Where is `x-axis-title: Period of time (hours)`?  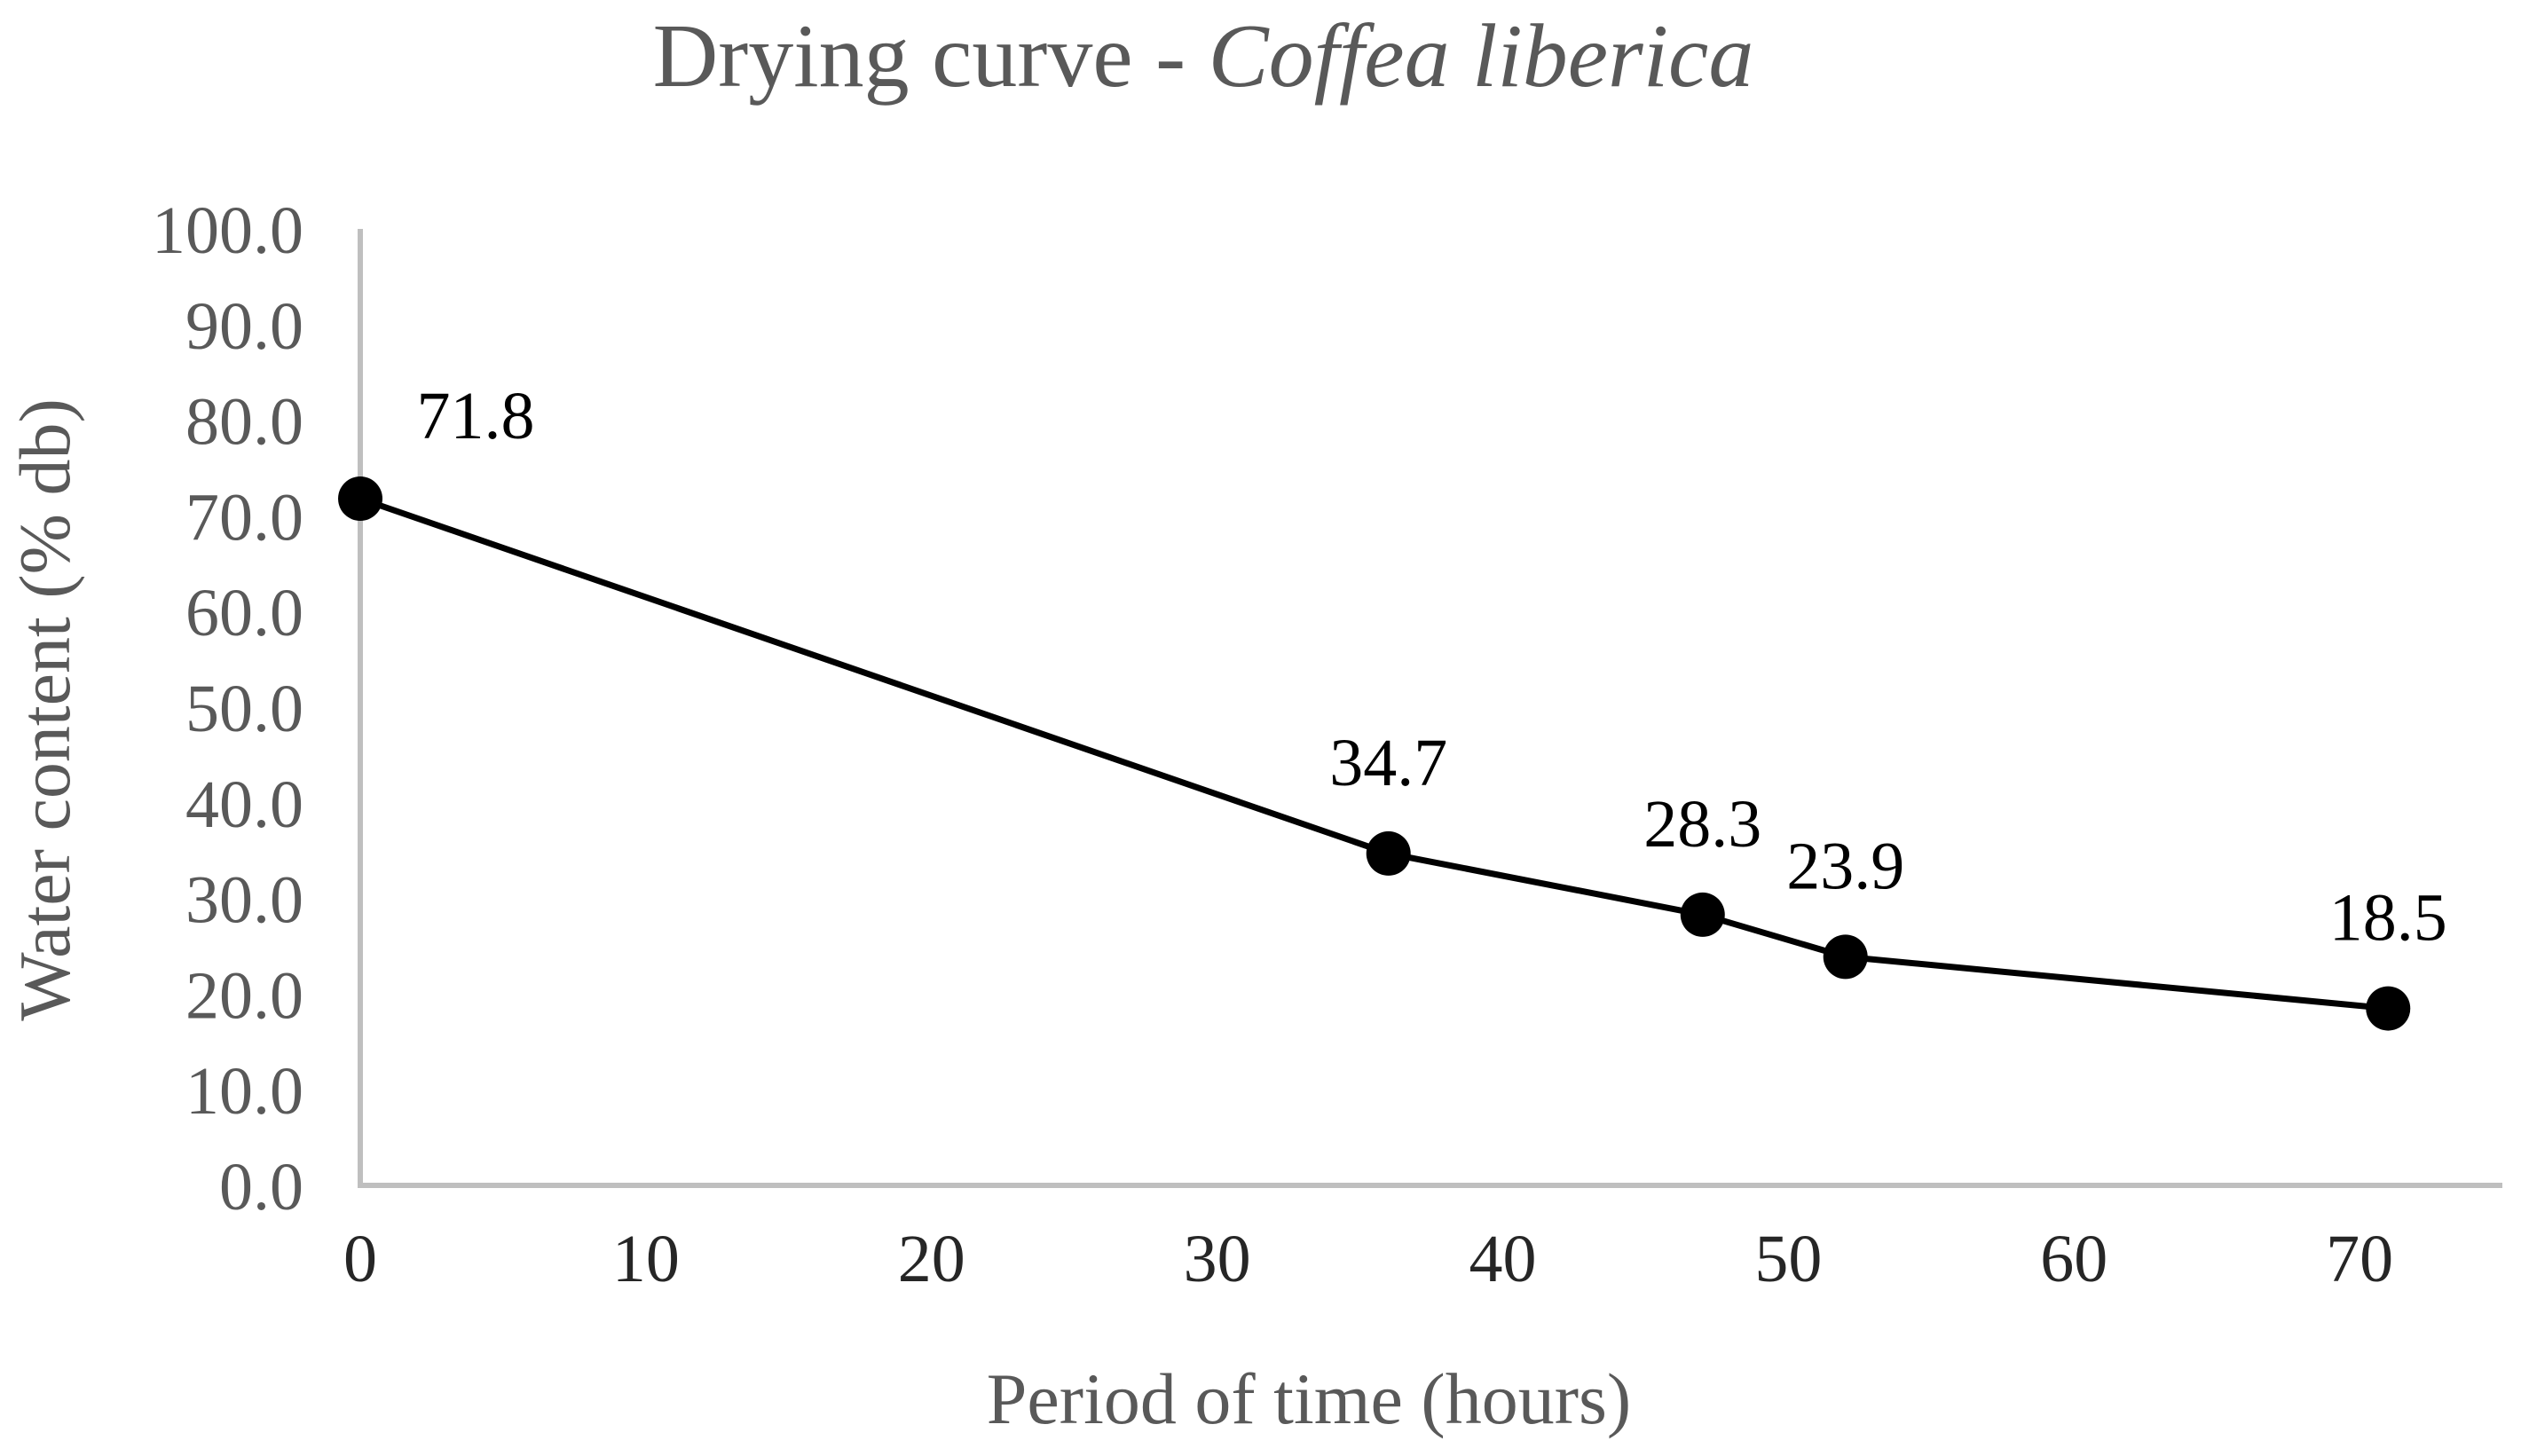
x-axis-title: Period of time (hours) is located at coordinates (1309, 1398).